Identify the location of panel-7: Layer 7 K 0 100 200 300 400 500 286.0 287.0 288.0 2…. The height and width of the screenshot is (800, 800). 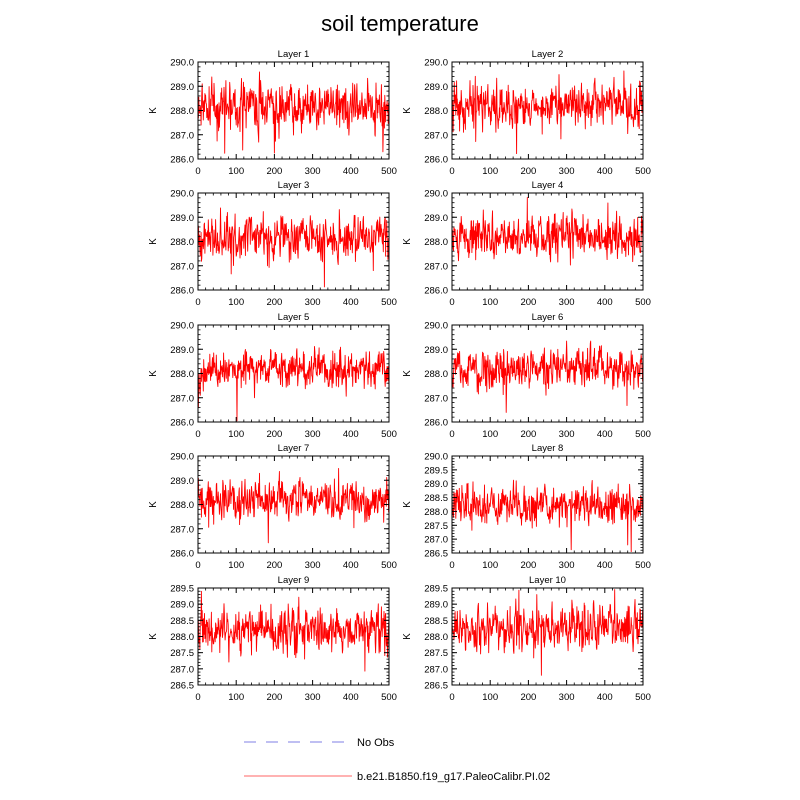
(272, 507).